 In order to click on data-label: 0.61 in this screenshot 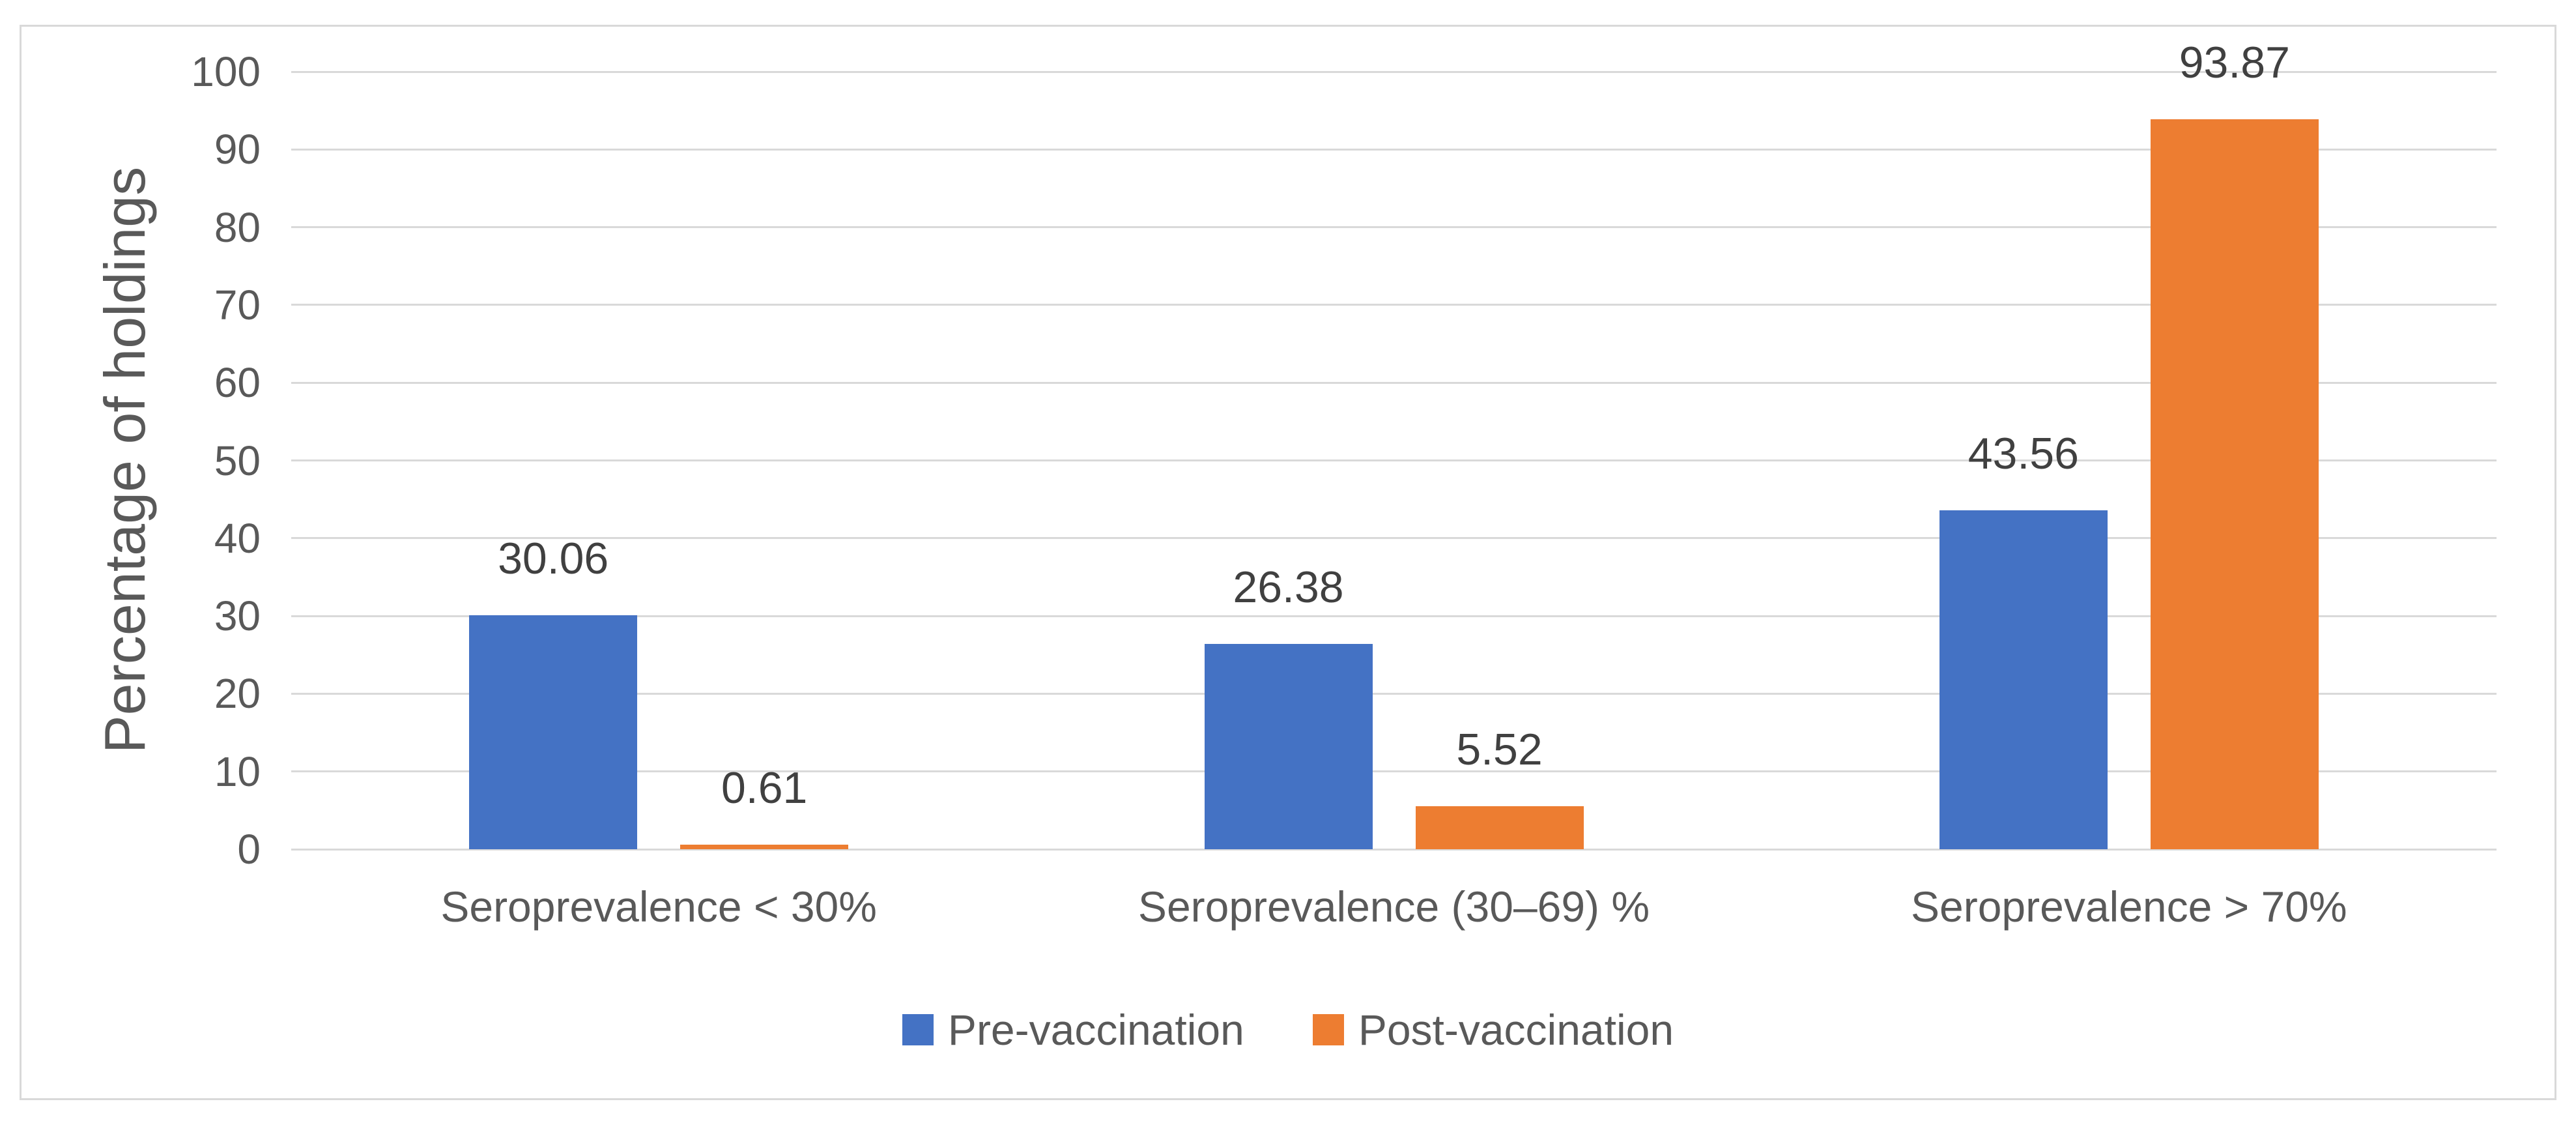, I will do `click(764, 788)`.